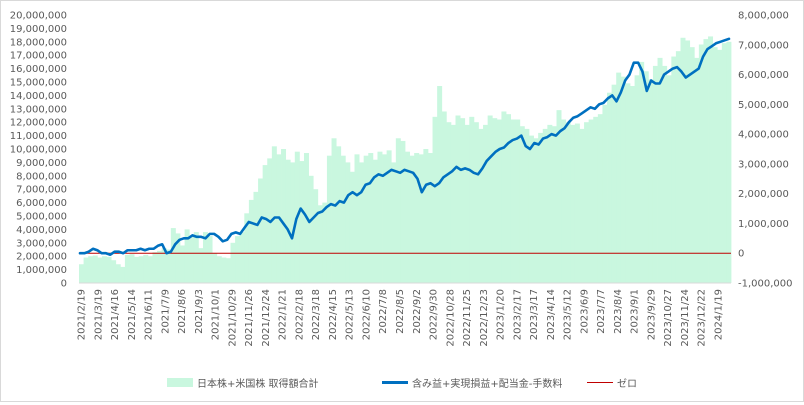 The image size is (804, 405). Describe the element at coordinates (484, 318) in the screenshot. I see `x-tick-label: 2022/12/23` at that location.